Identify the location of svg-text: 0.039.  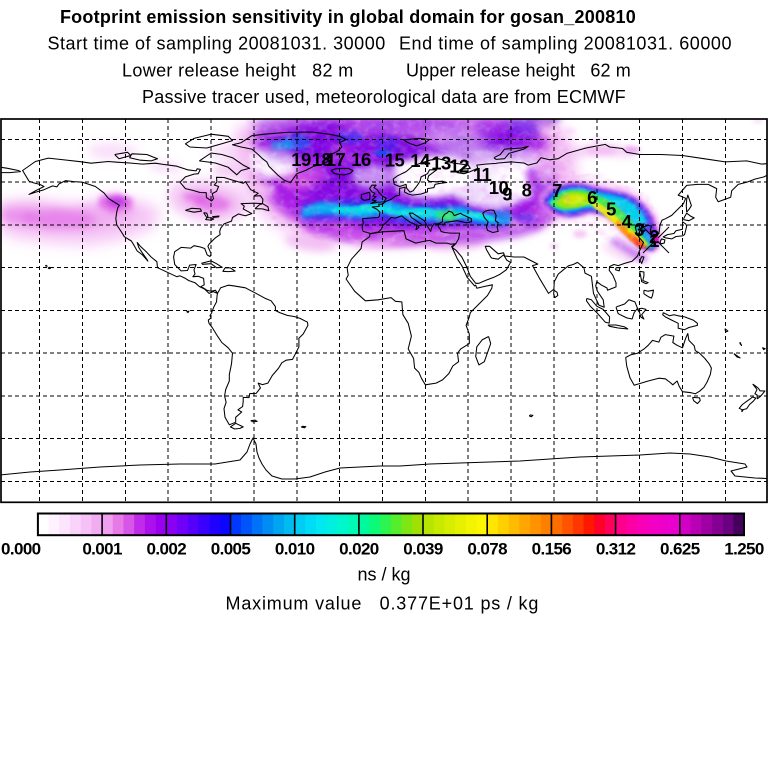
(423, 549).